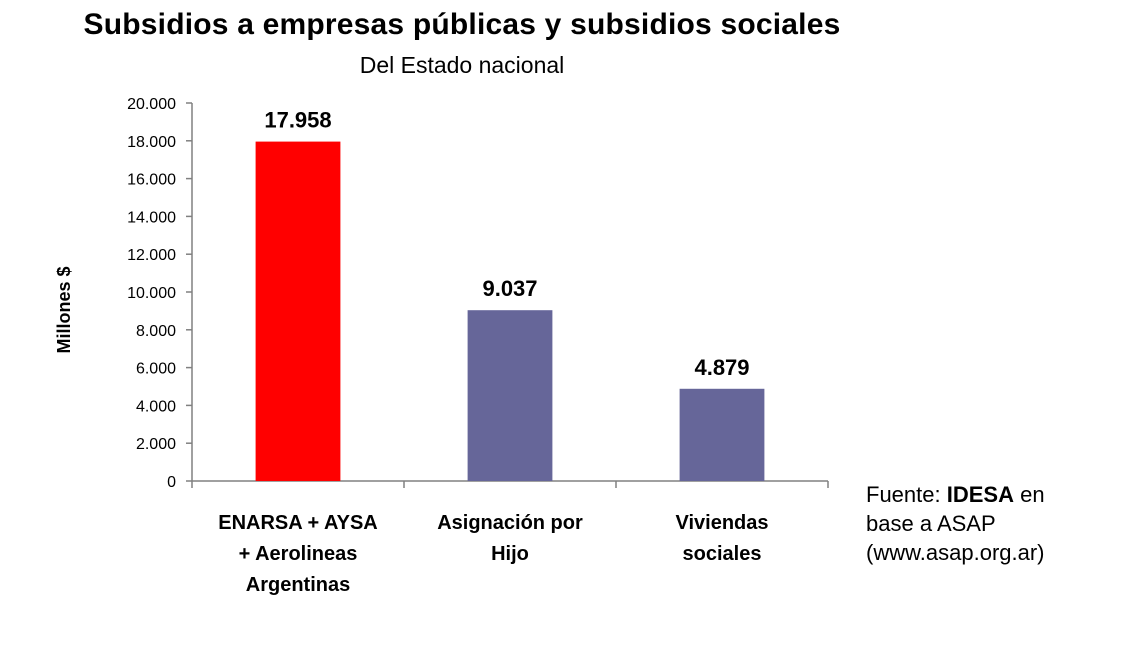 The width and height of the screenshot is (1138, 654). Describe the element at coordinates (298, 585) in the screenshot. I see `x-category-label-line: Argentinas` at that location.